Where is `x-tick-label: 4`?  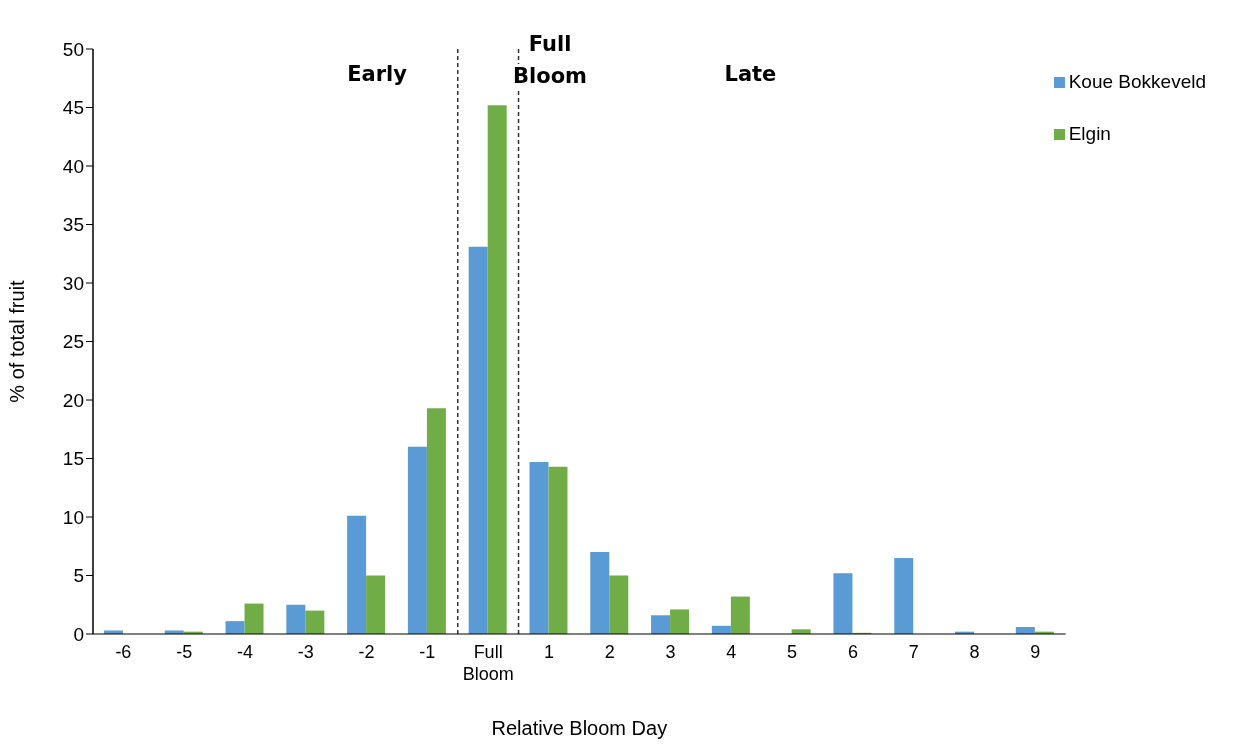 x-tick-label: 4 is located at coordinates (731, 652).